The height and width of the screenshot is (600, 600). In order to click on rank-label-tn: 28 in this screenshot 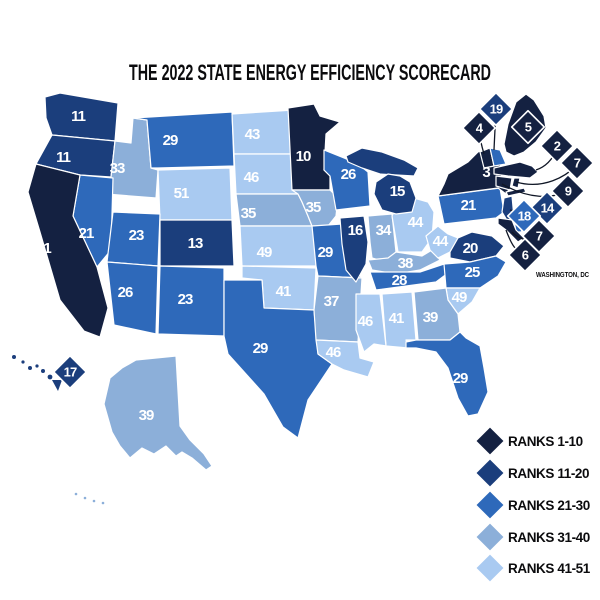, I will do `click(399, 280)`.